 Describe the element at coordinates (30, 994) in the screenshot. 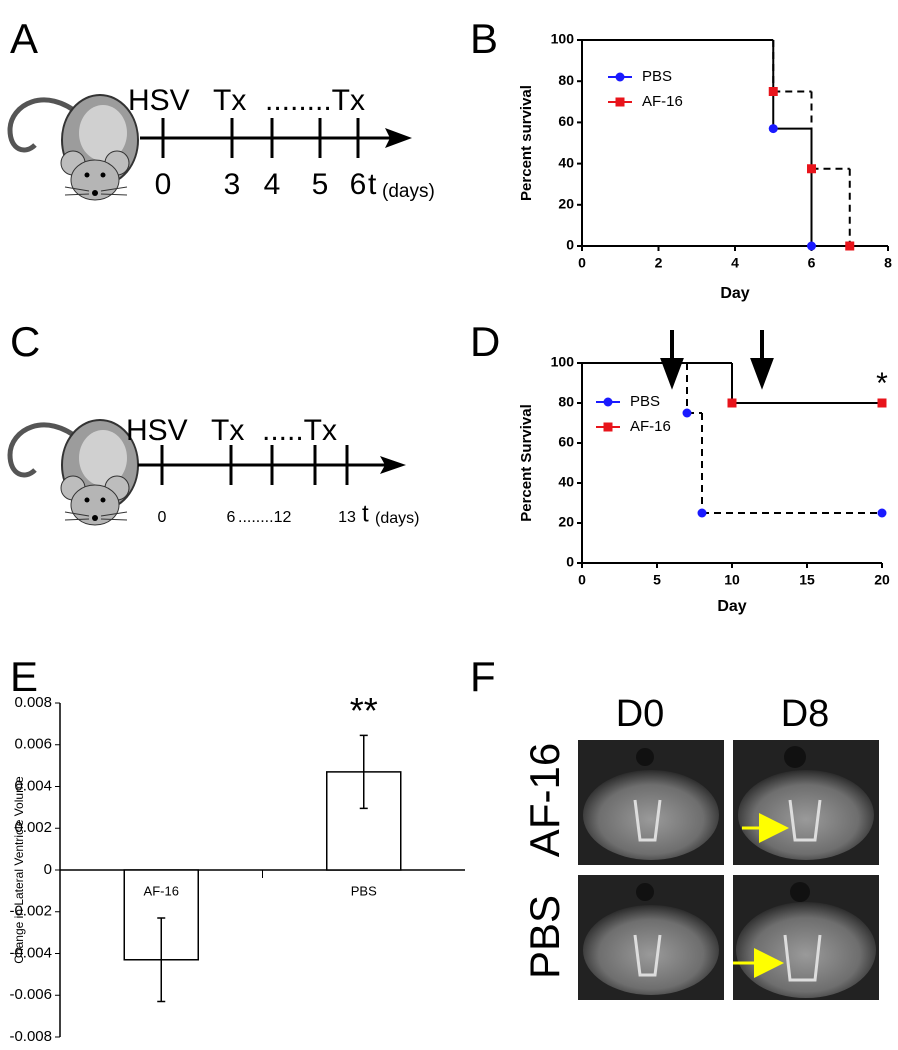

I see `y-tick-label: -0.006` at that location.